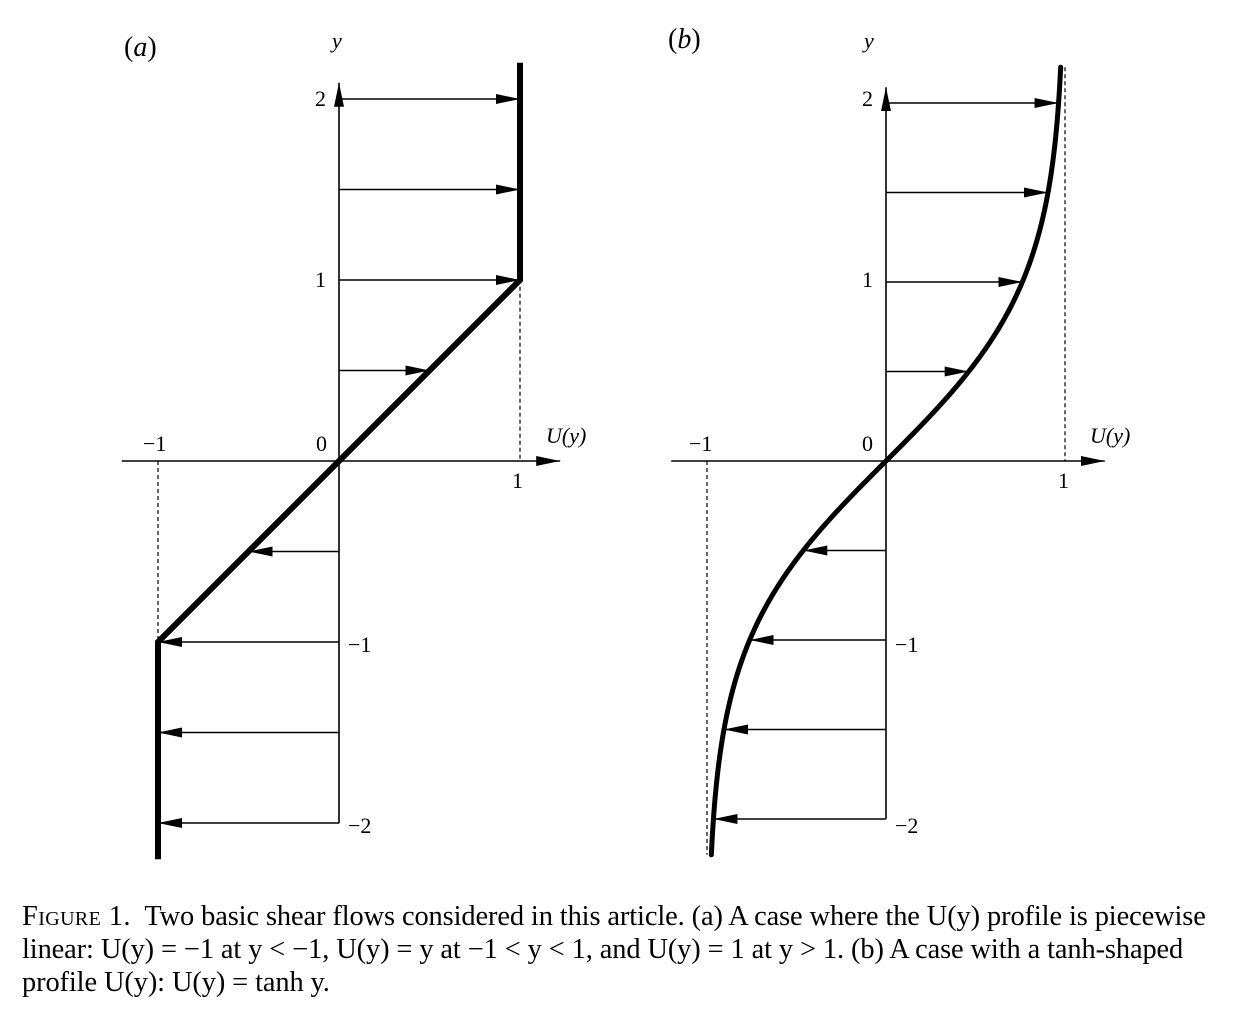 This screenshot has width=1245, height=1009. Describe the element at coordinates (76, 916) in the screenshot. I see `figure-label: Figure 1.` at that location.